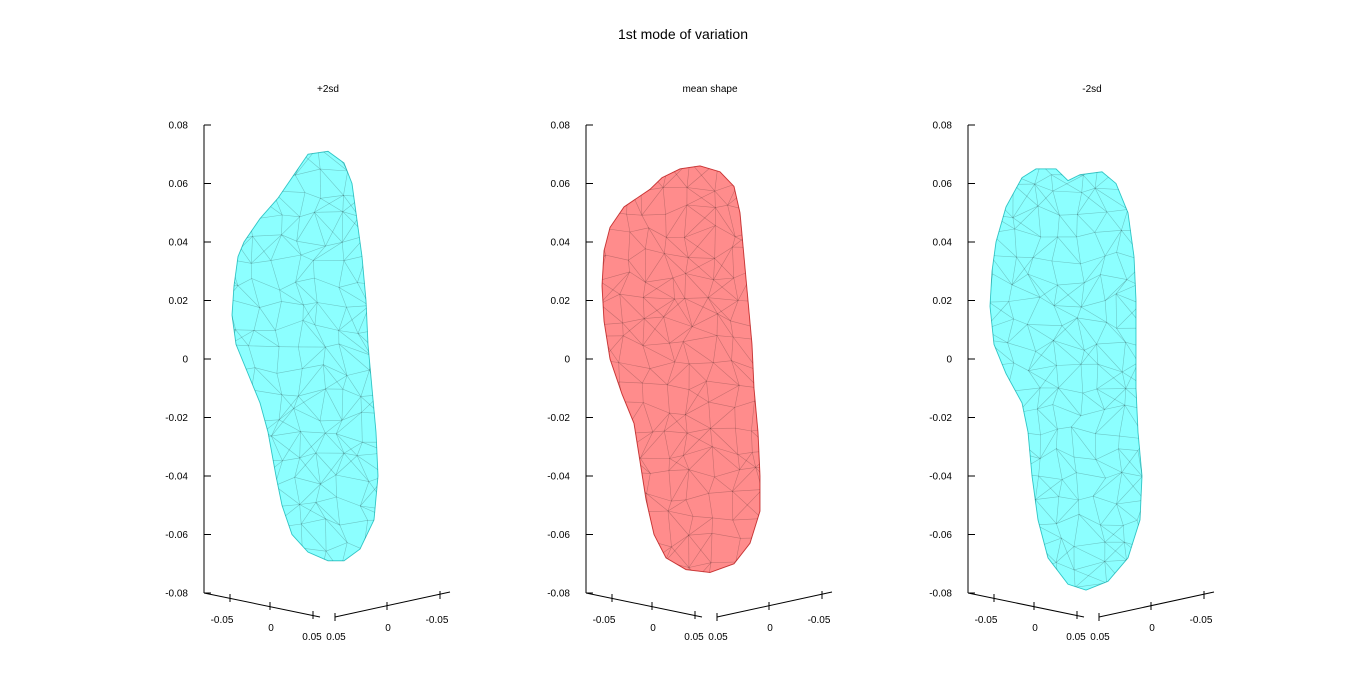 This screenshot has width=1366, height=689. Describe the element at coordinates (774, 604) in the screenshot. I see `y-axis-line` at that location.